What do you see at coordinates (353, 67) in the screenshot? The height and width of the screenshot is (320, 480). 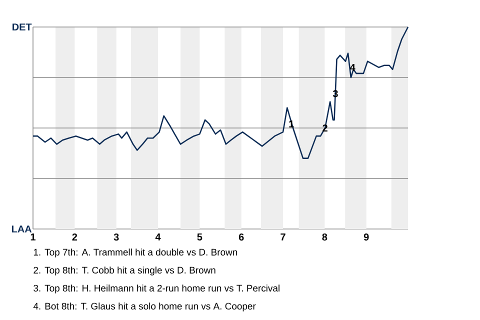 I see `annotation: 4` at bounding box center [353, 67].